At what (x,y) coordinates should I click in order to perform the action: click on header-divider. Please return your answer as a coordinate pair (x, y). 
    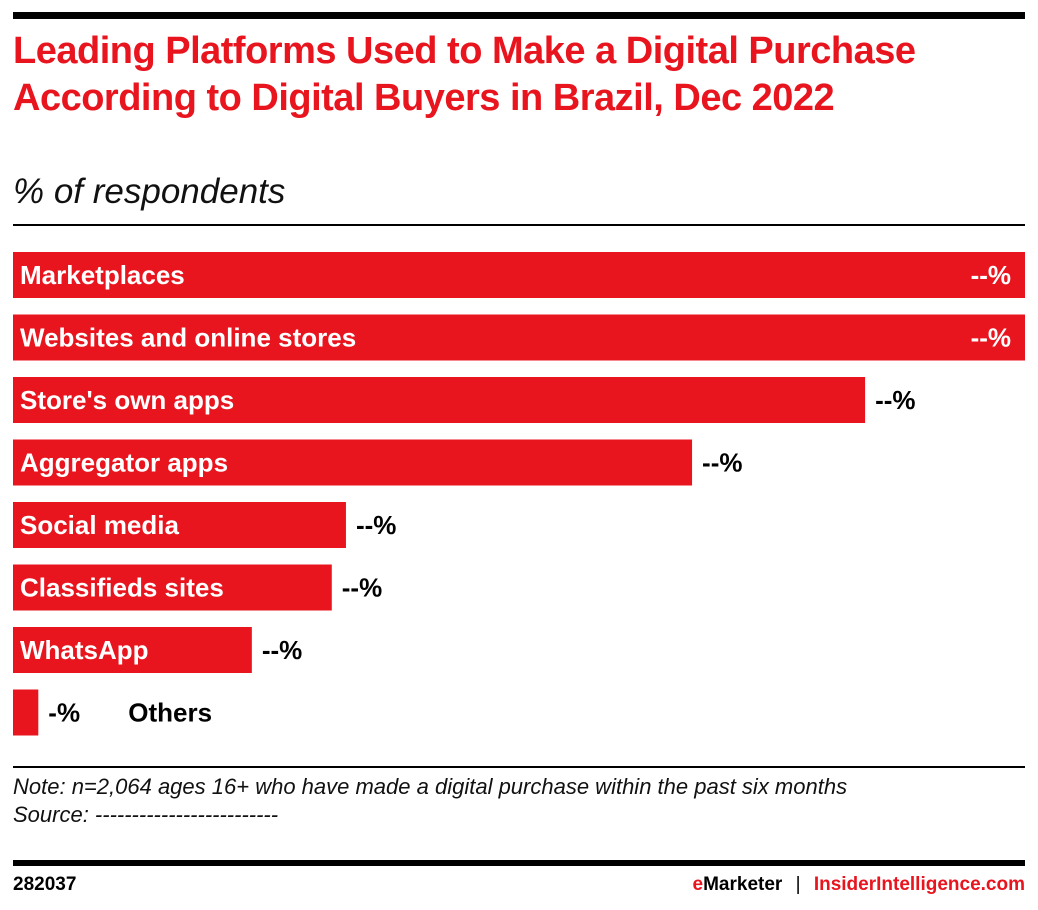
    Looking at the image, I should click on (519, 225).